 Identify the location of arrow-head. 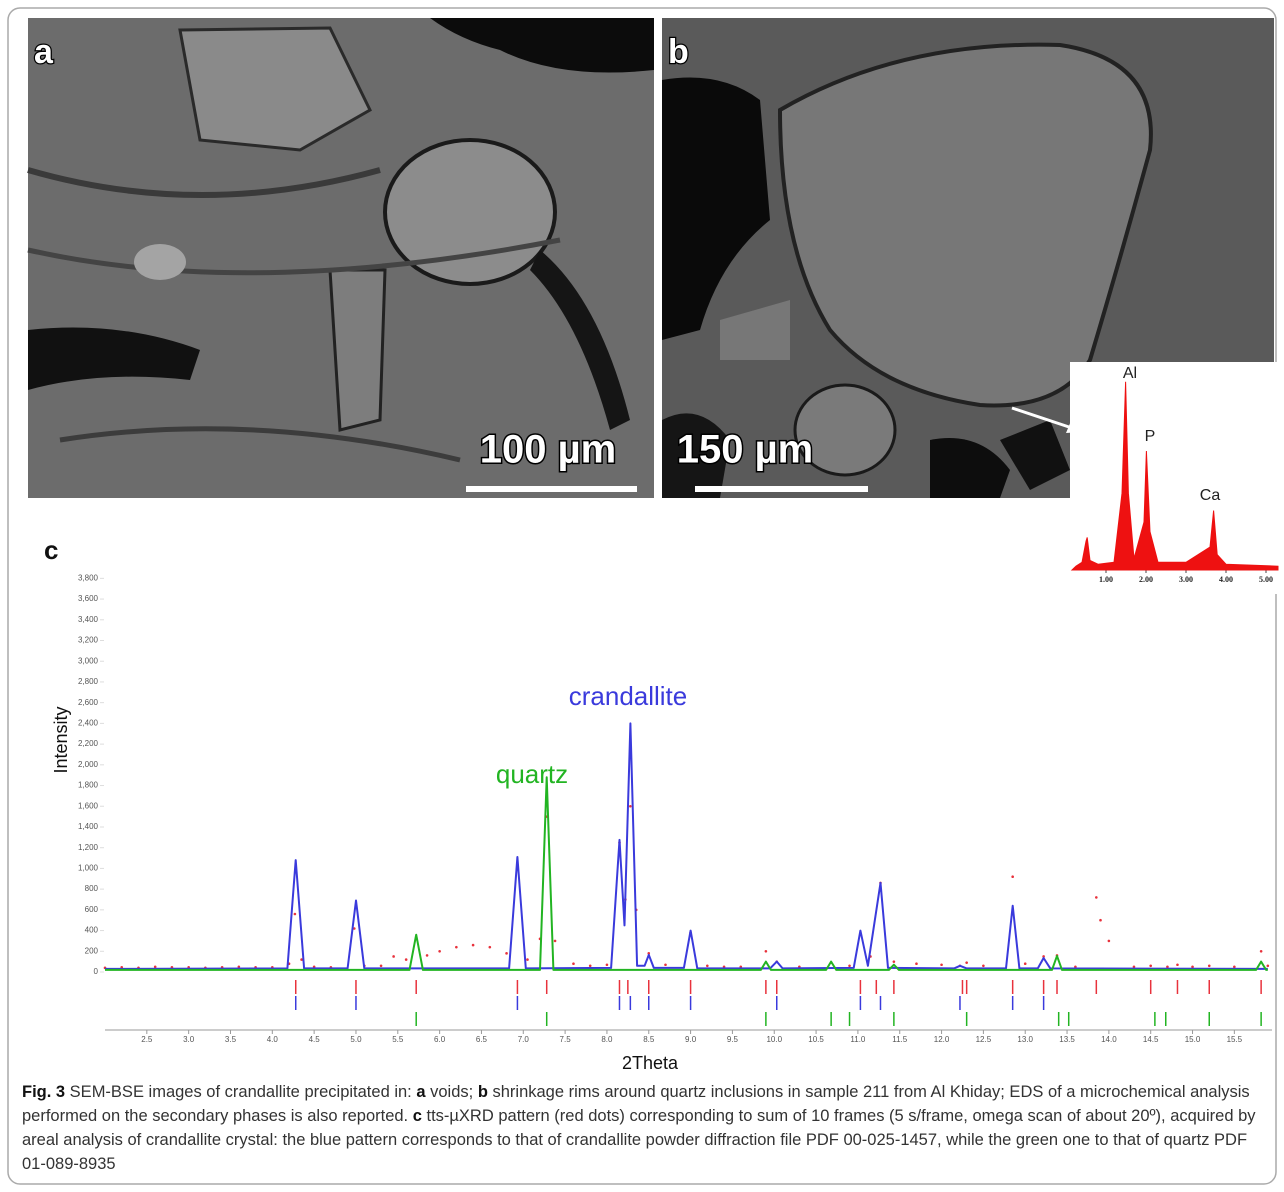
(1074, 427).